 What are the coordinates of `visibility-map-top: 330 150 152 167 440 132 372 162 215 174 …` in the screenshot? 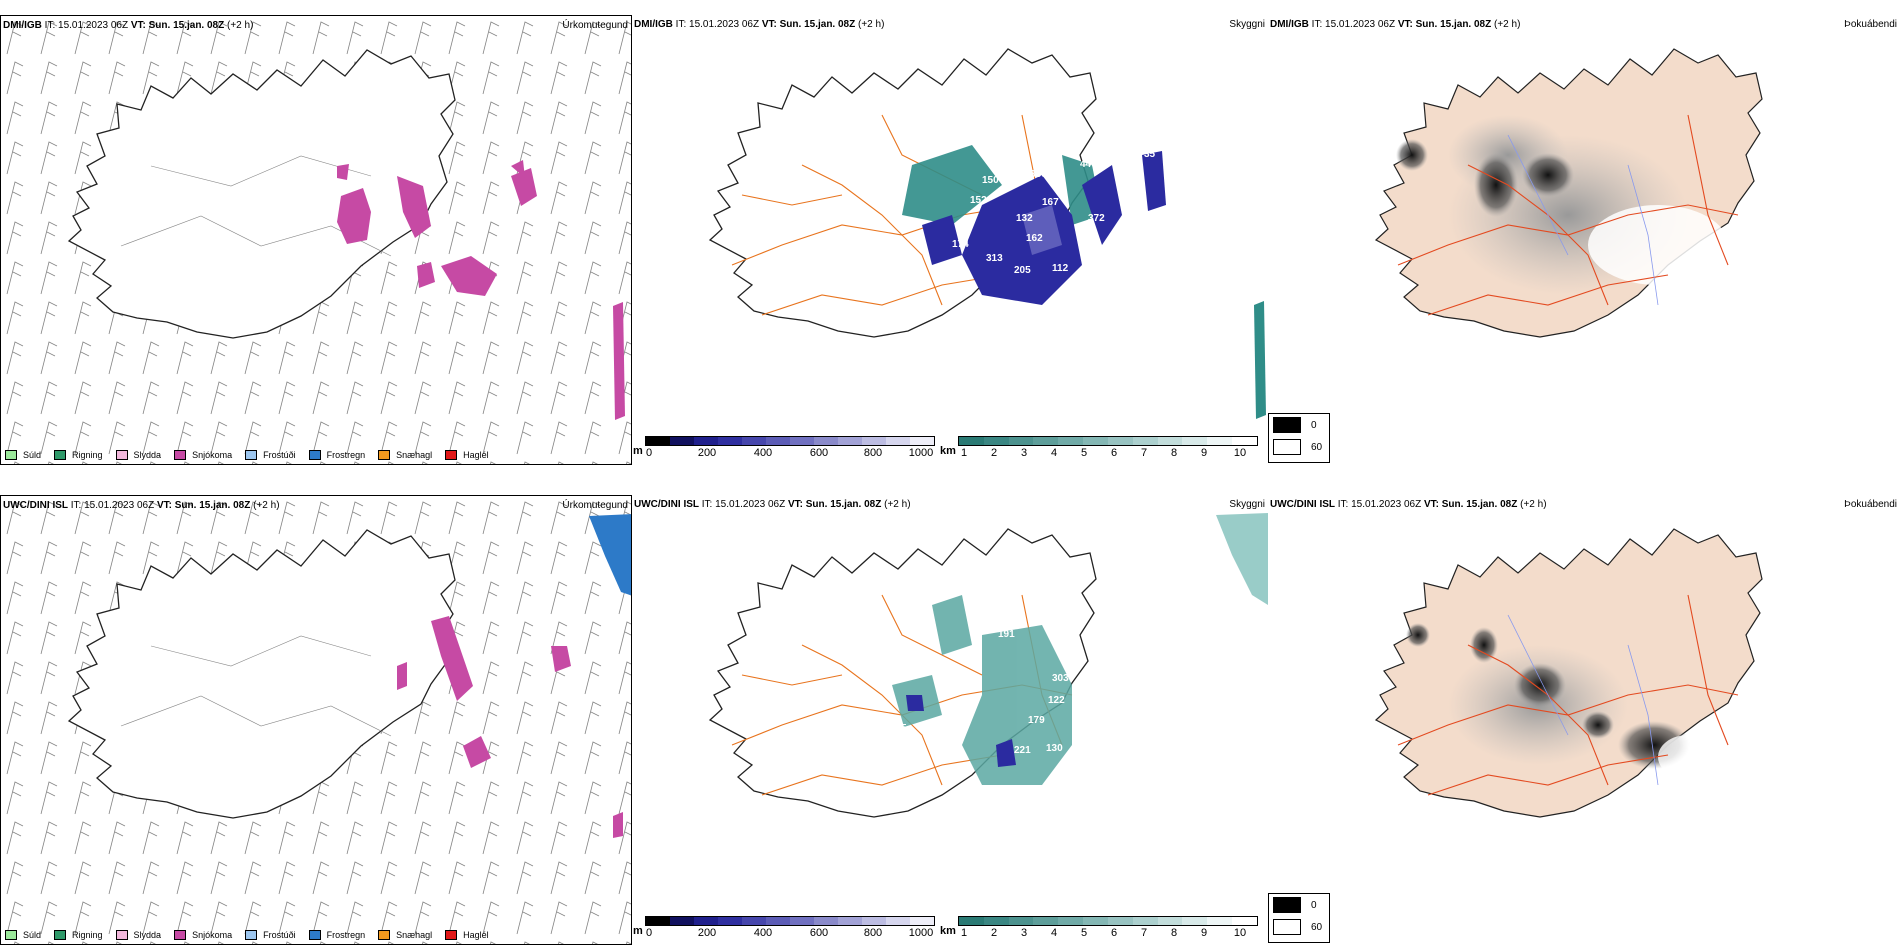 It's located at (987, 233).